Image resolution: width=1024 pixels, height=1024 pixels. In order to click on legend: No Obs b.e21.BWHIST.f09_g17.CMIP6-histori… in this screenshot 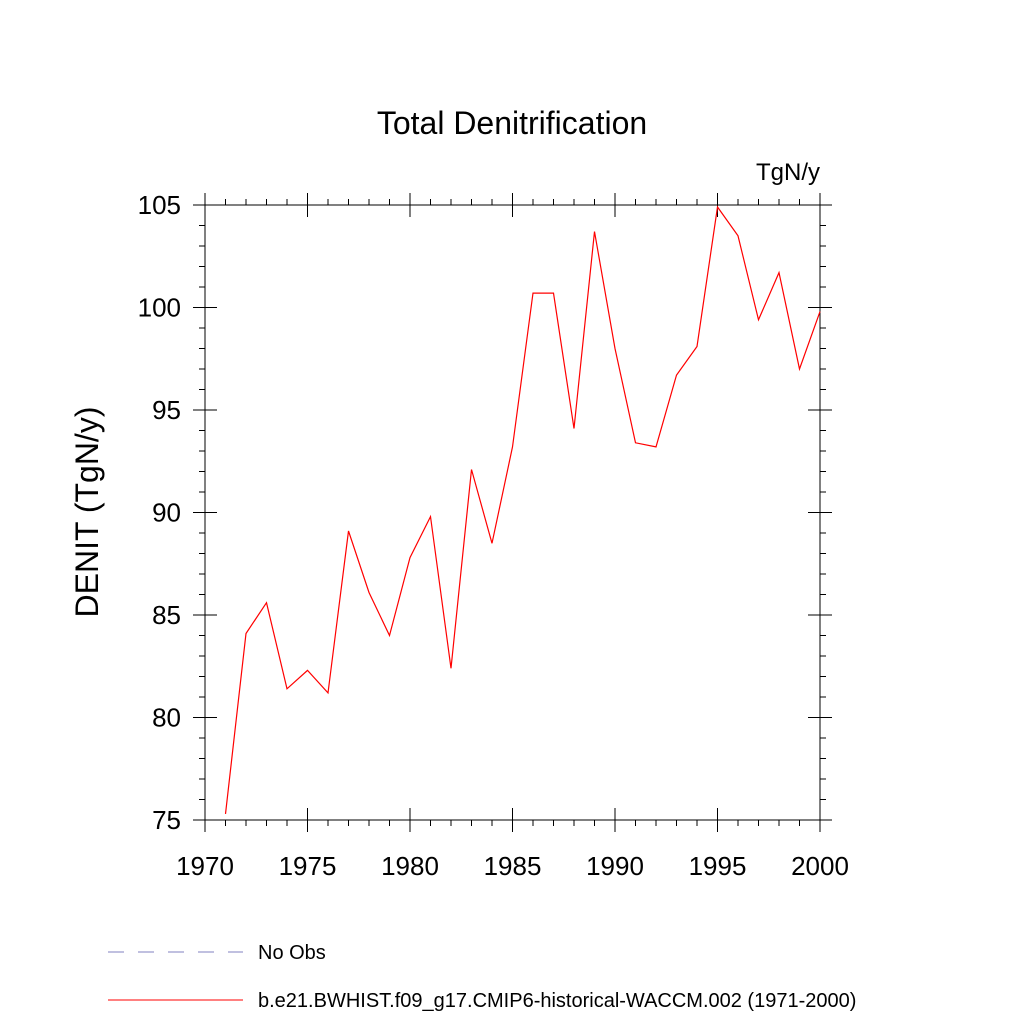, I will do `click(482, 977)`.